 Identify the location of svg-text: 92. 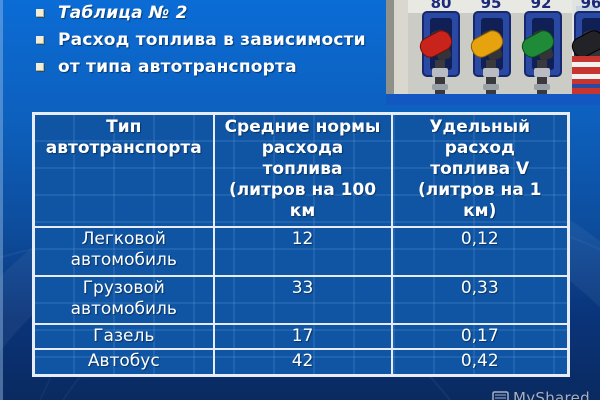
(541, 6).